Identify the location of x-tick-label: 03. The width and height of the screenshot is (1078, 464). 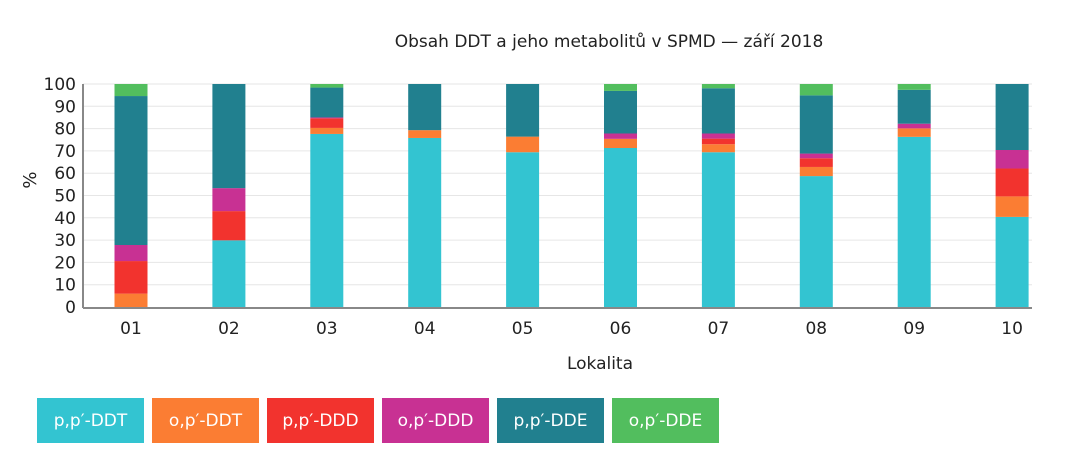
(327, 329).